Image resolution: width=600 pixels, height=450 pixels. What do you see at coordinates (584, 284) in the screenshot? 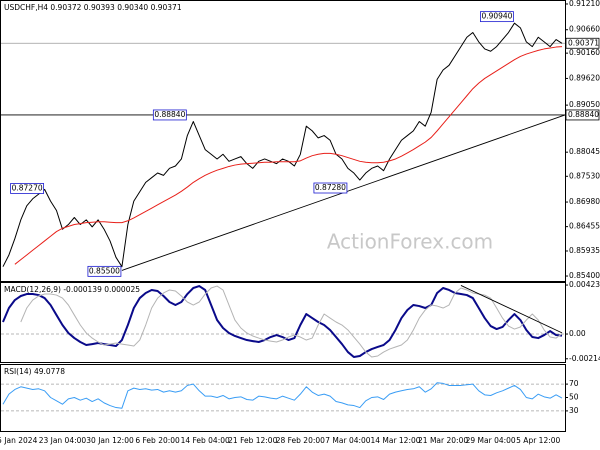
I see `y-tick-label: 0.004237` at bounding box center [584, 284].